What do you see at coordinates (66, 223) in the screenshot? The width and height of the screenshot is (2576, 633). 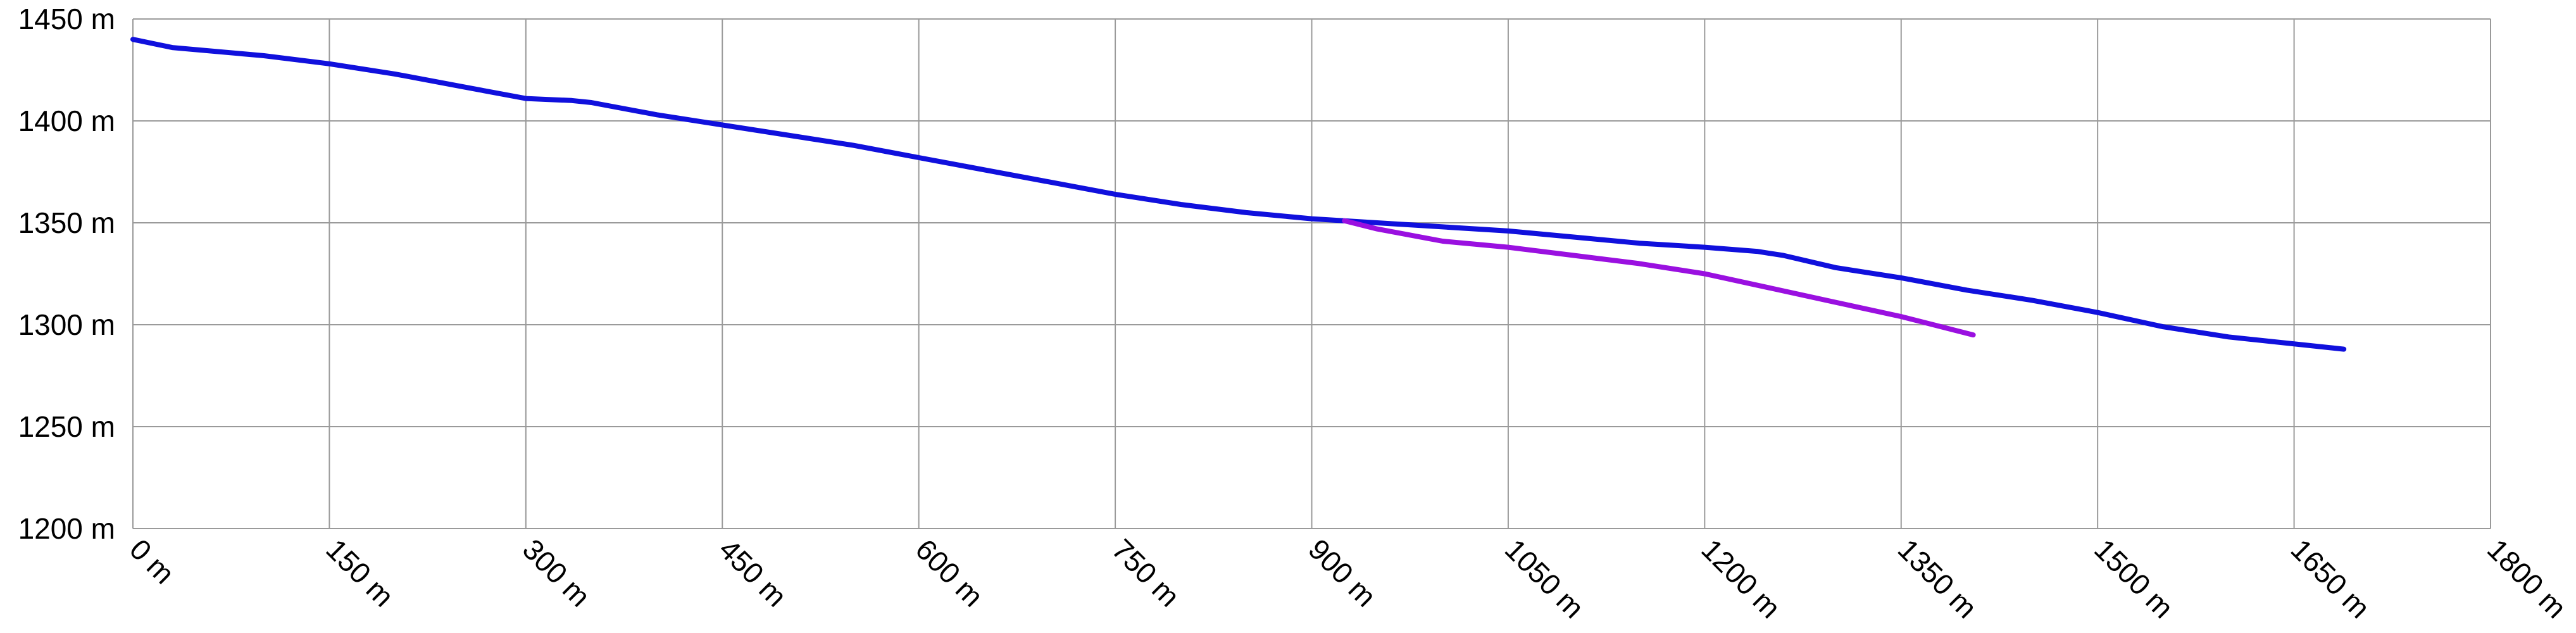 I see `y-tick-label: 1350 m` at bounding box center [66, 223].